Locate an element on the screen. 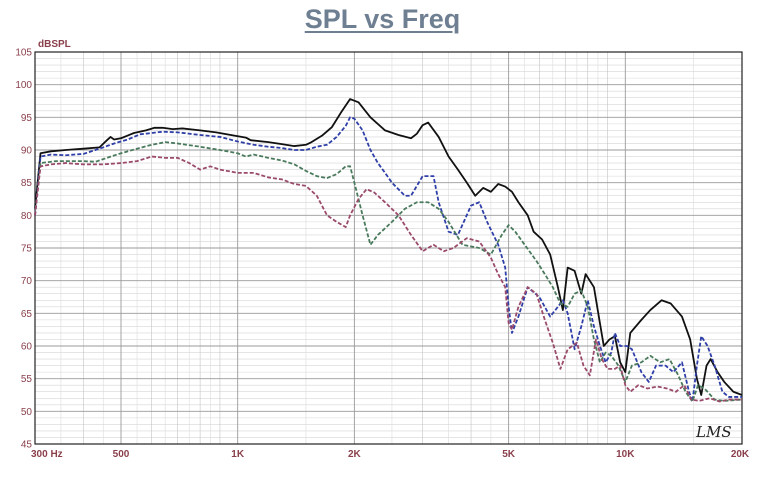 This screenshot has height=479, width=765. x-tick-label: 2K is located at coordinates (355, 454).